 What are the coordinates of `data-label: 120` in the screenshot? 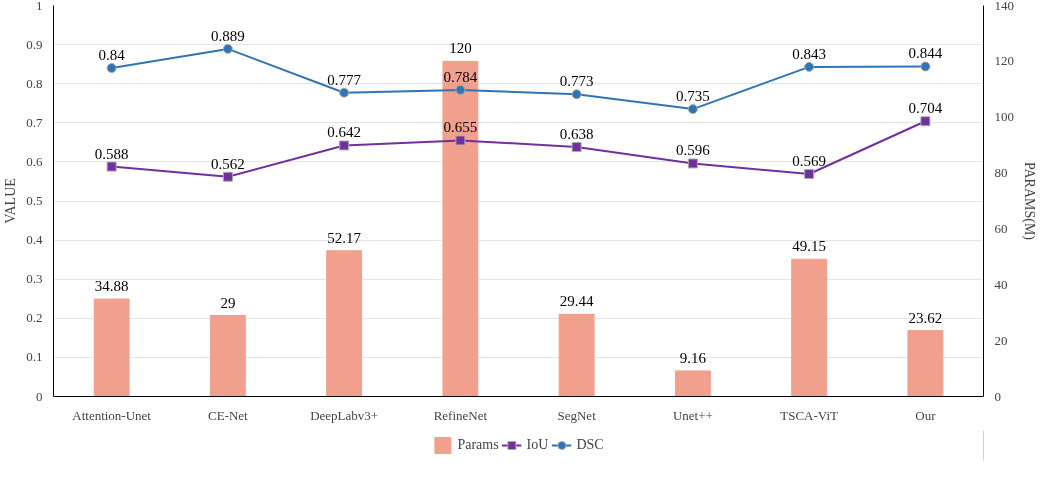 It's located at (460, 48).